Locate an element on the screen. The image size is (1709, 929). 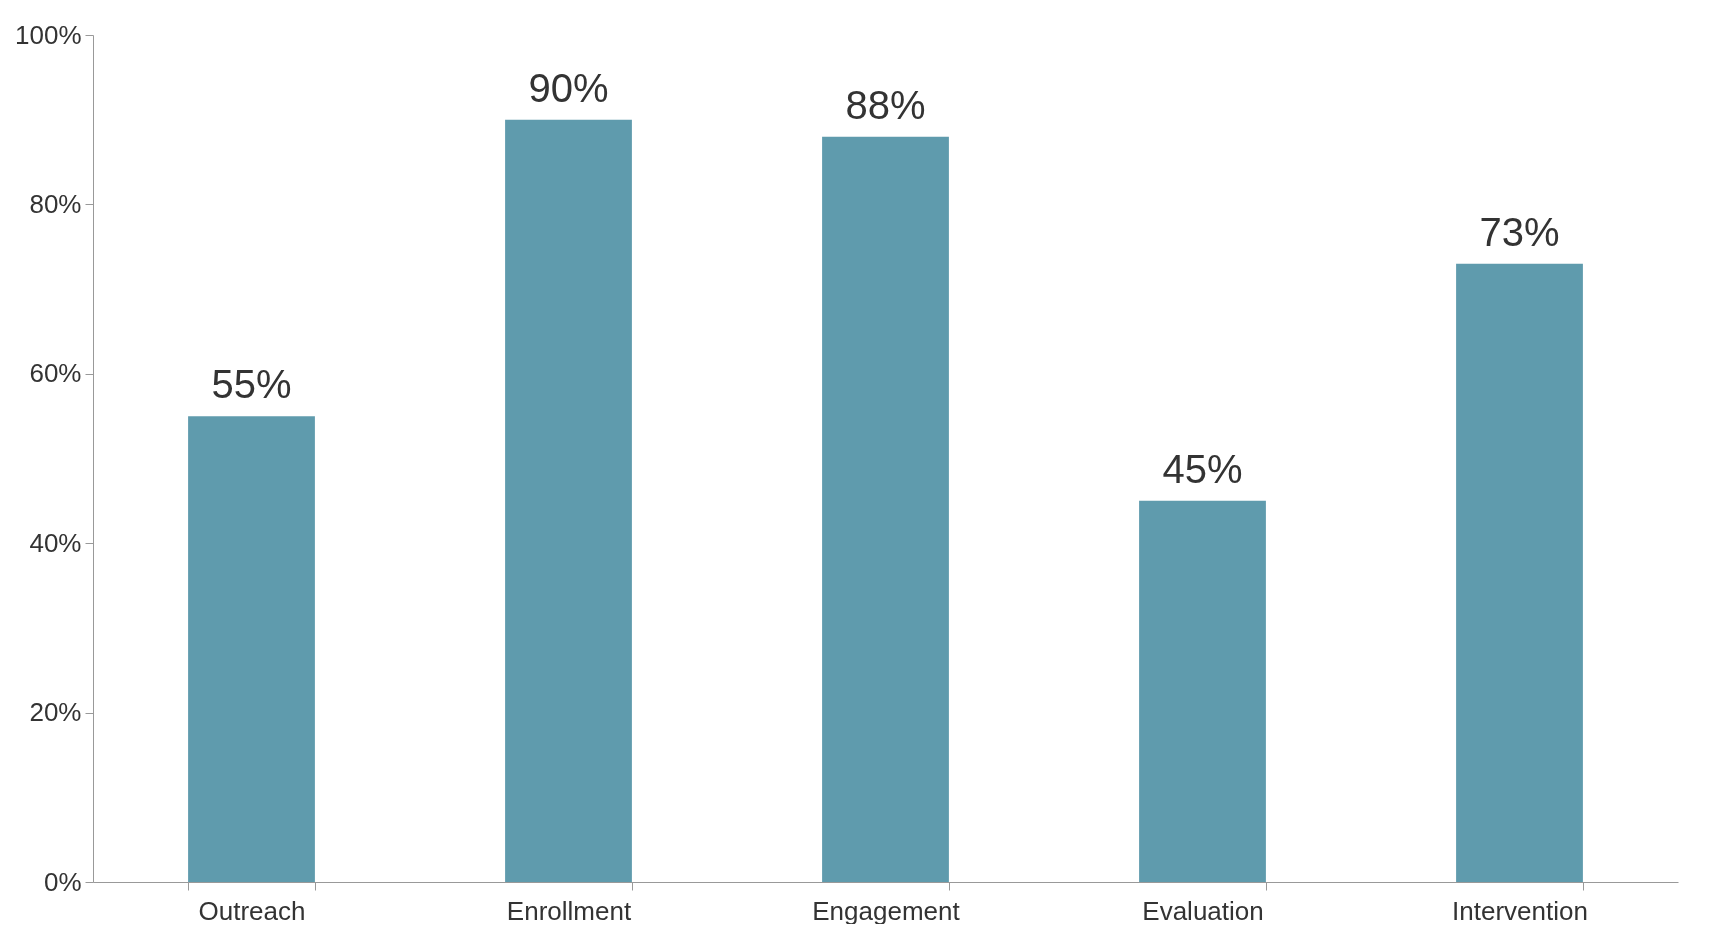
y-tick-label: 20% is located at coordinates (55, 712).